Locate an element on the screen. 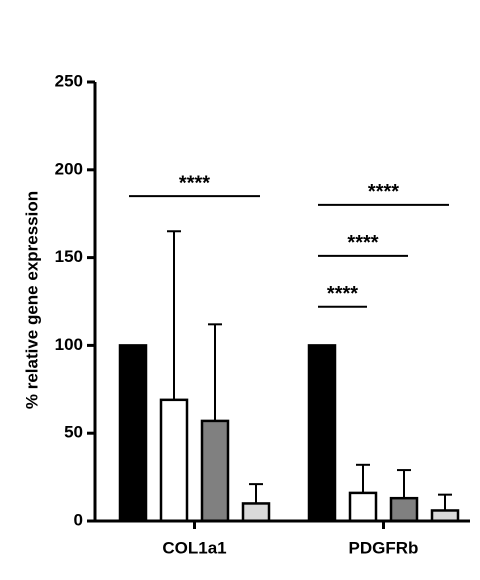  y-axis-label: % relative gene expression is located at coordinates (31, 300).